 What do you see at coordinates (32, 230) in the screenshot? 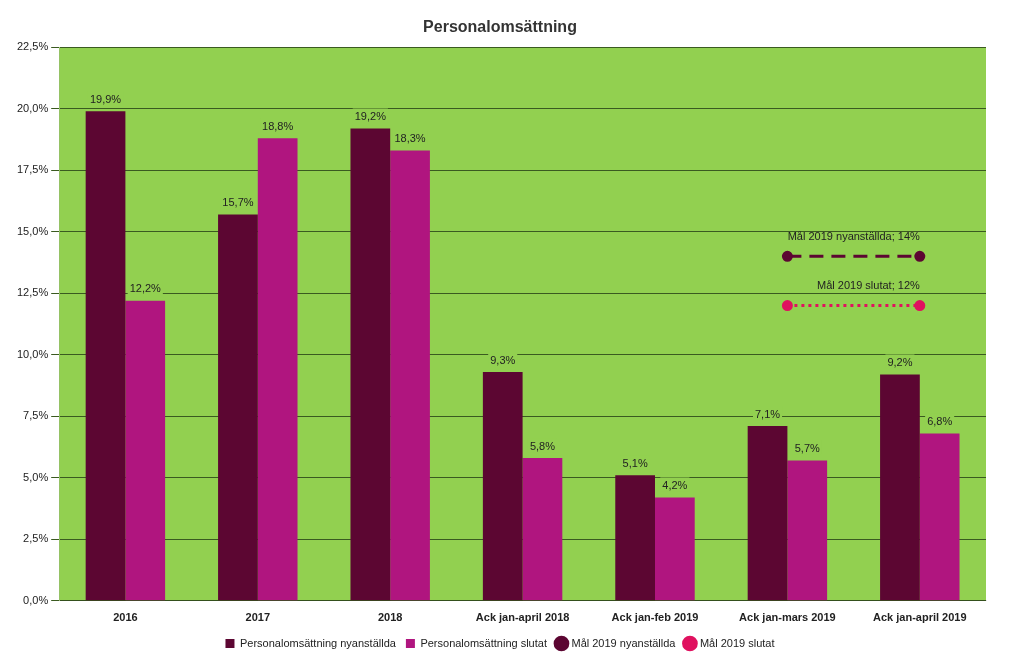
I see `y-tick-label: 15,0%` at bounding box center [32, 230].